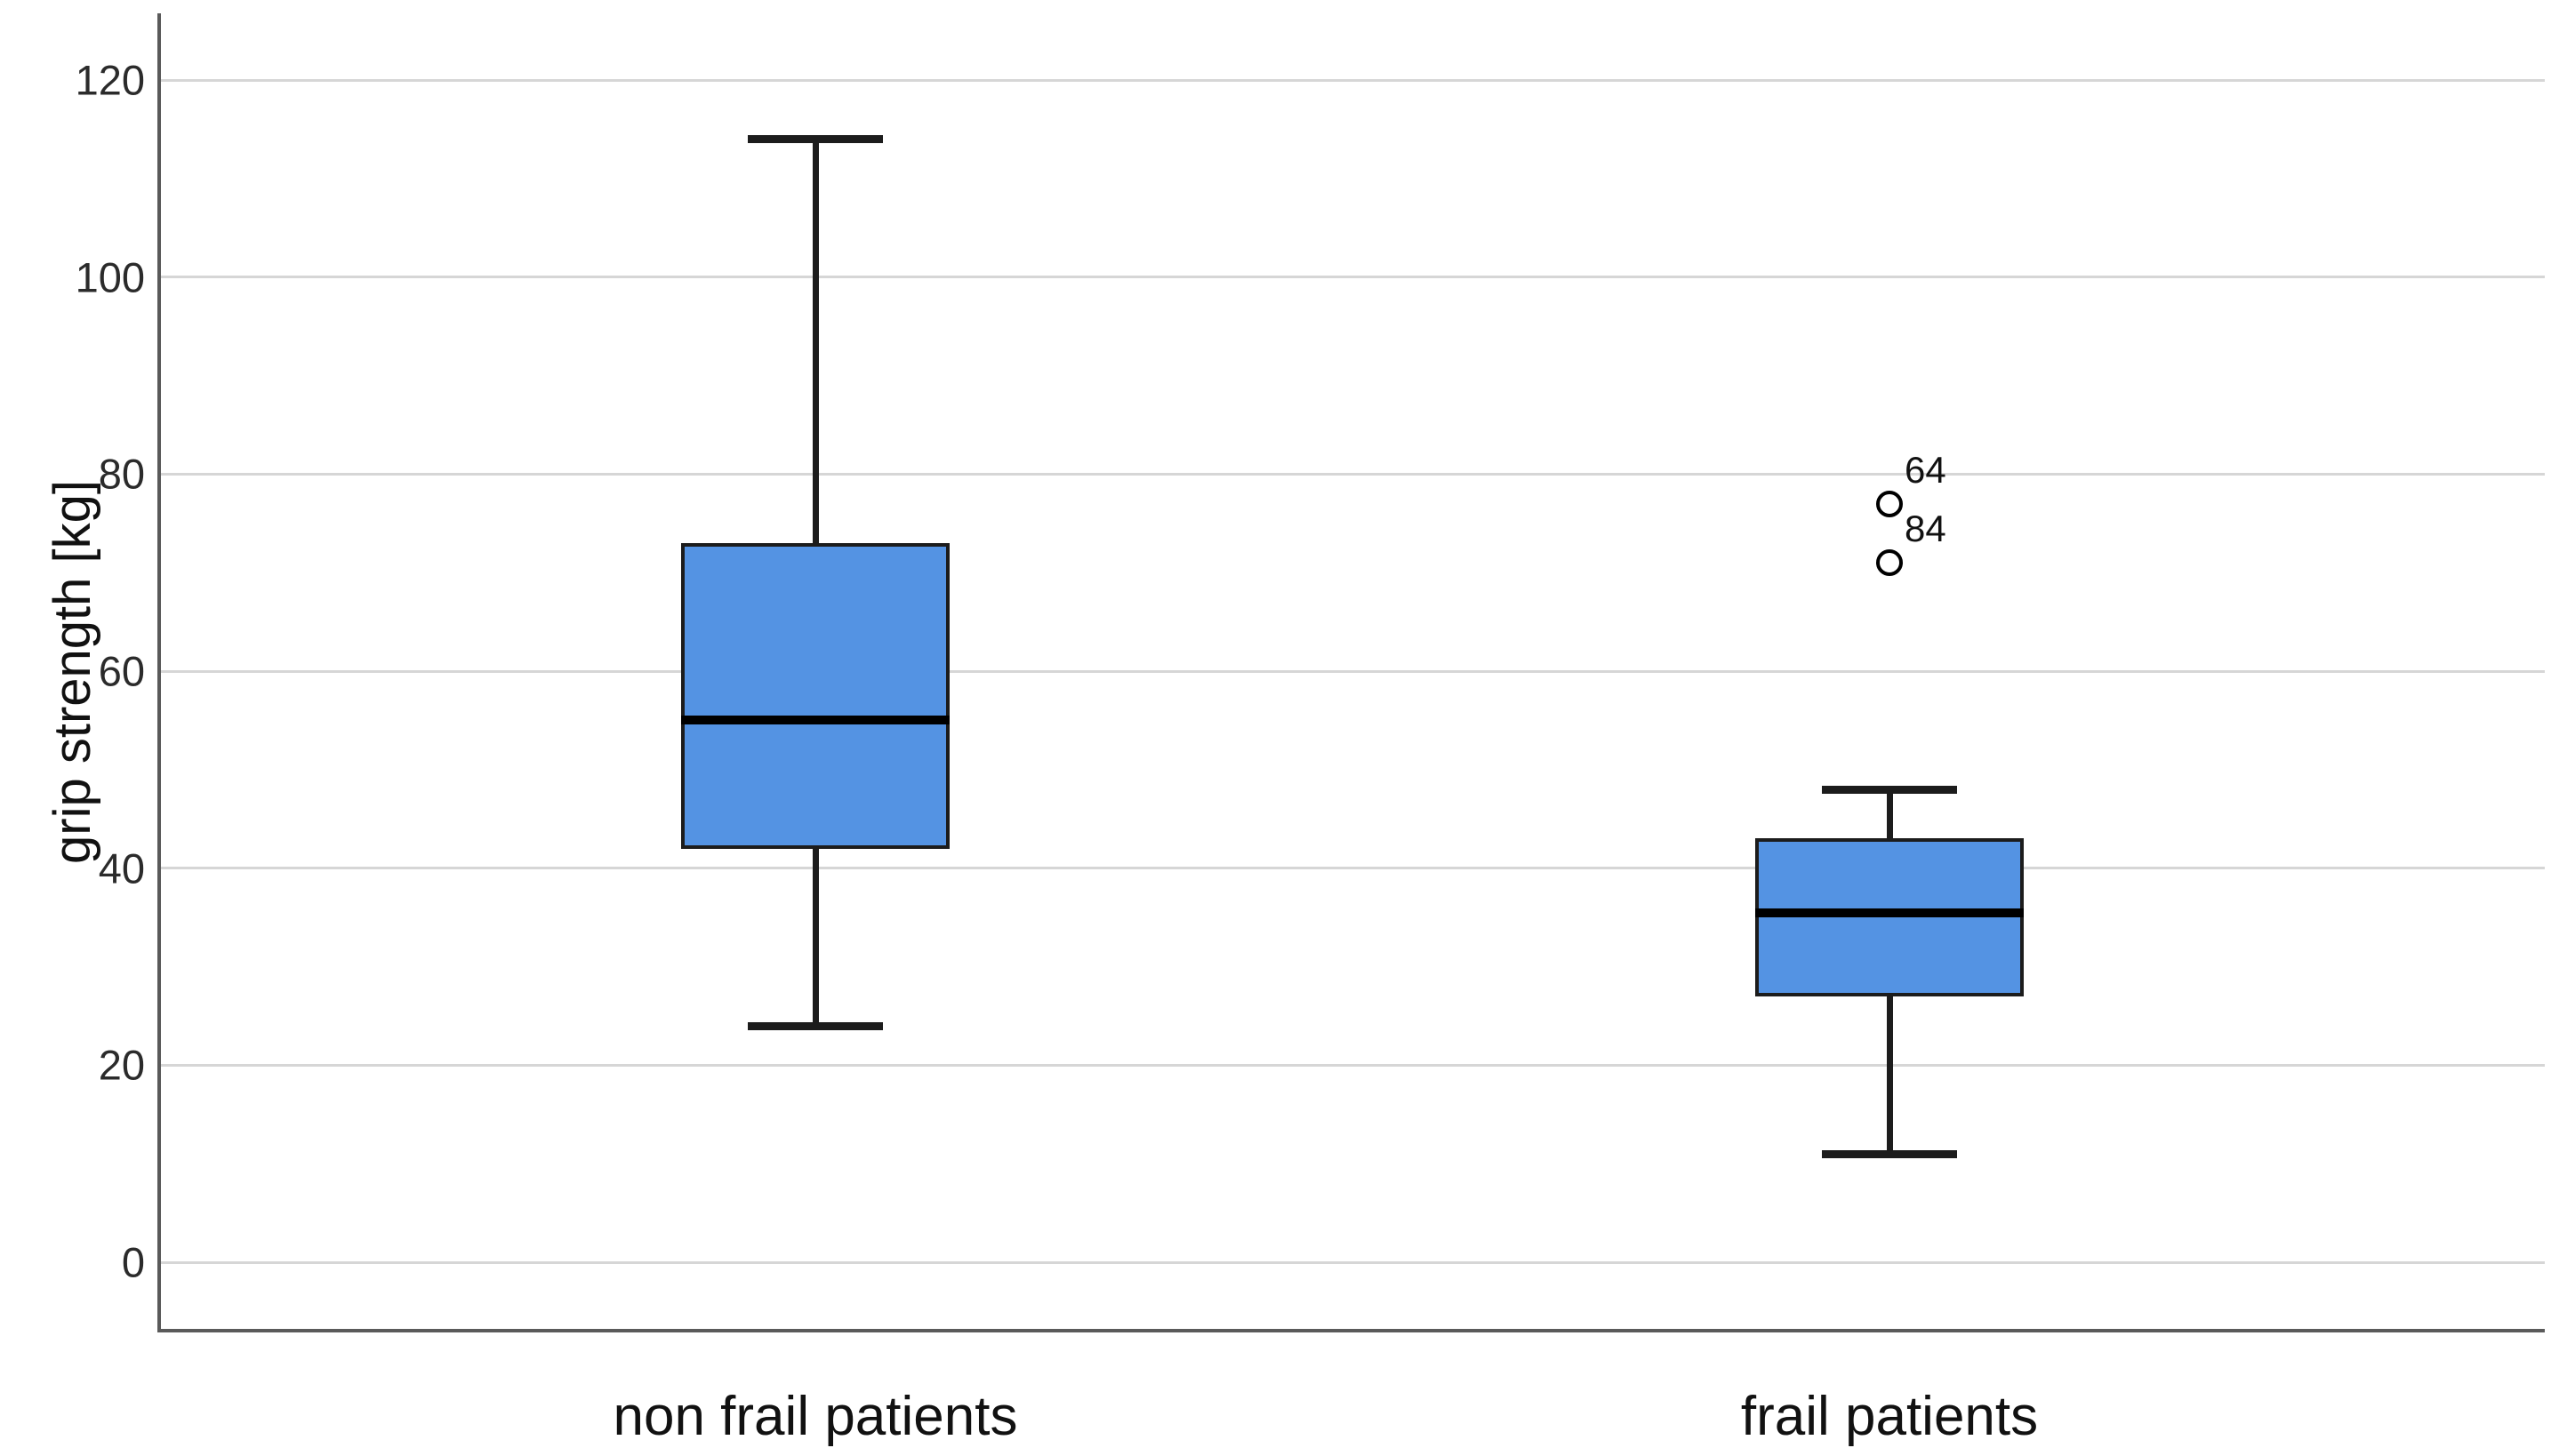  I want to click on y-tick-label: 60, so click(122, 671).